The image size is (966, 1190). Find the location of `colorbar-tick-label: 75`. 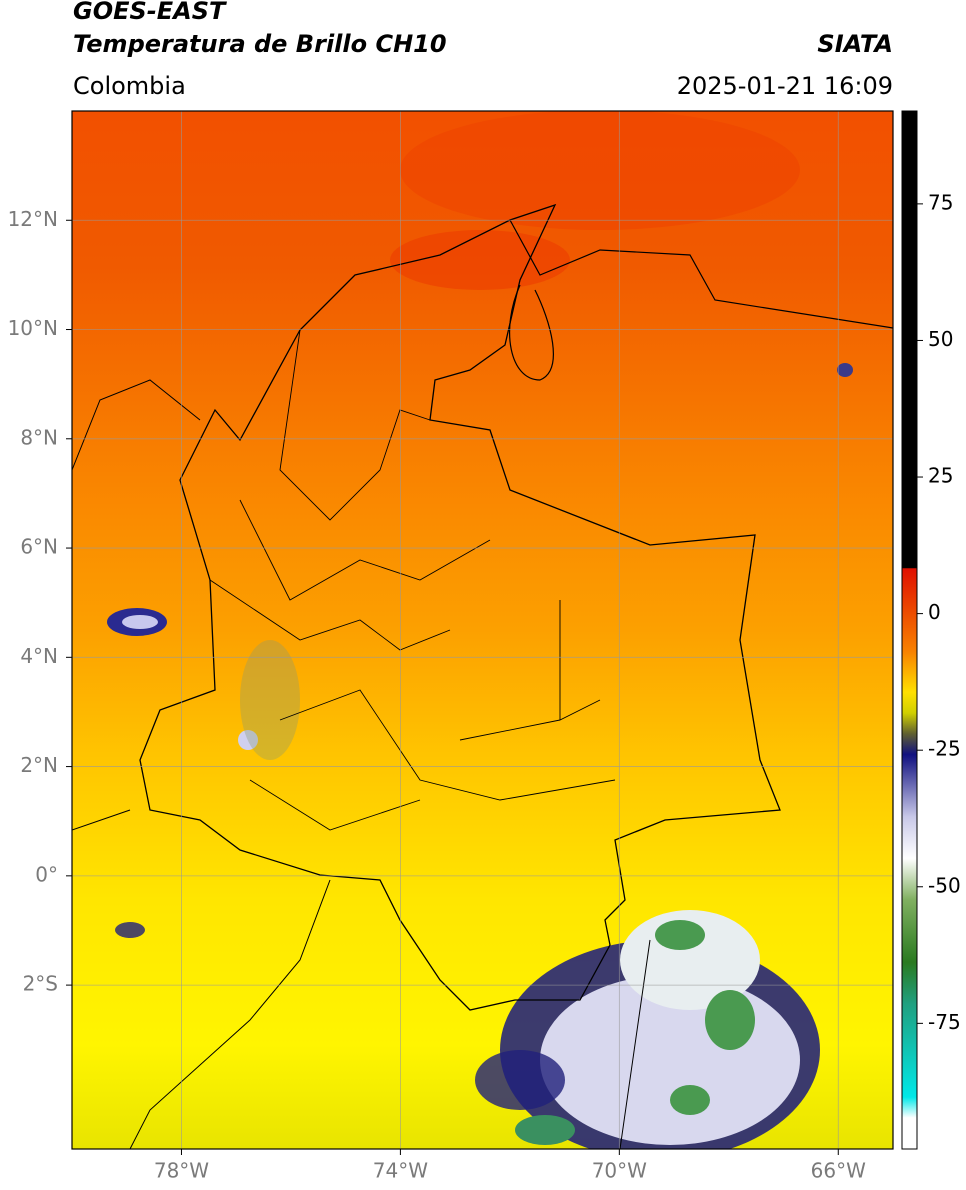

colorbar-tick-label: 75 is located at coordinates (940, 202).